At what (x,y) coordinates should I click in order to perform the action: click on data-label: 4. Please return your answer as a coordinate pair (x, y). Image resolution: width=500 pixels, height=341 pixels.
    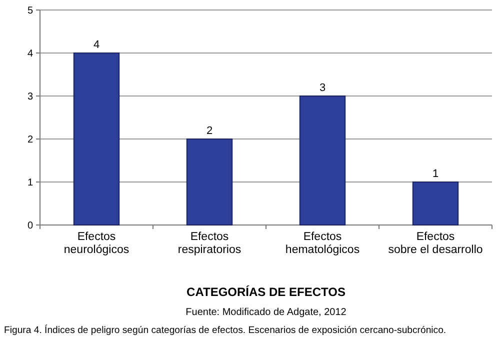
    Looking at the image, I should click on (96, 45).